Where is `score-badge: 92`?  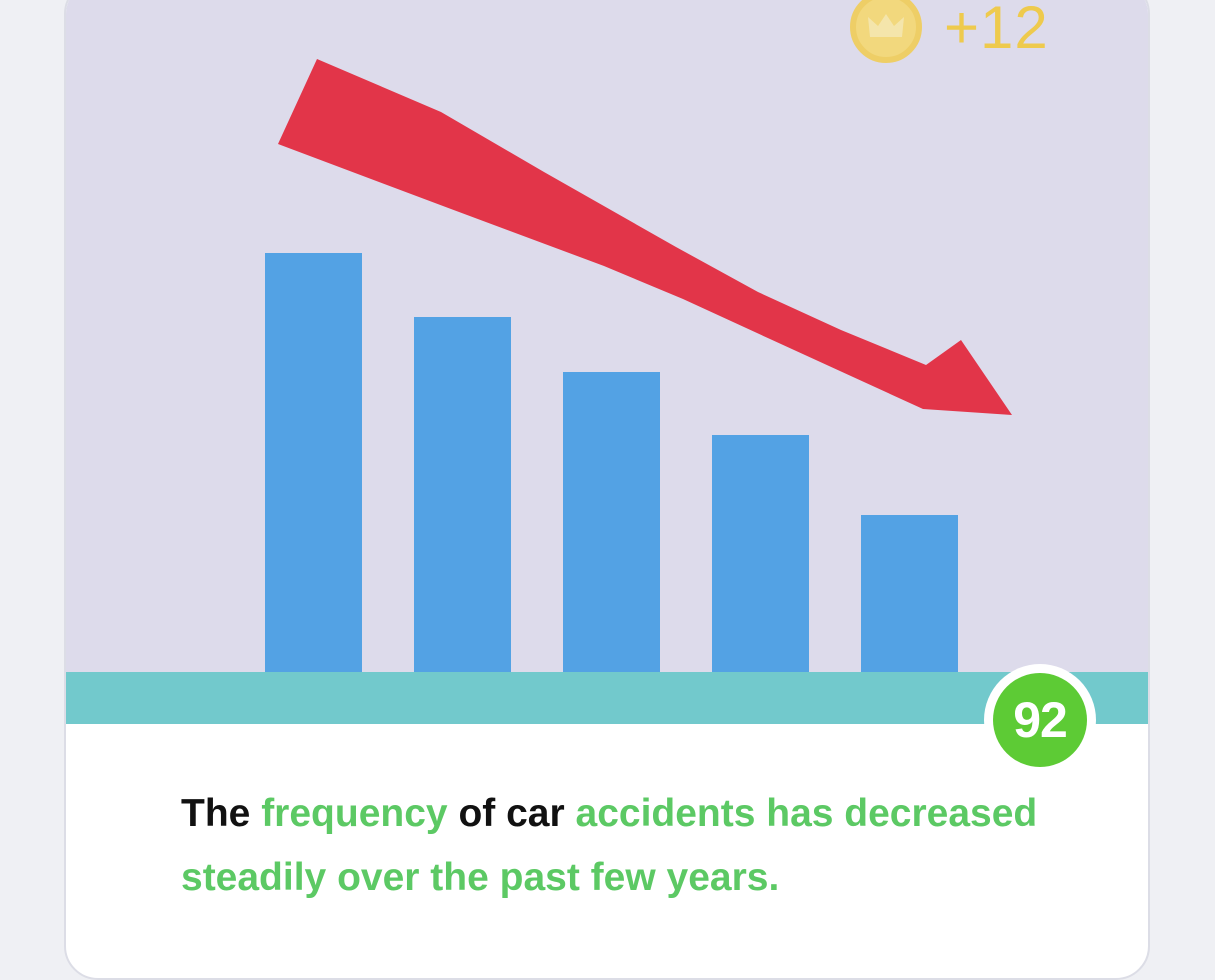 score-badge: 92 is located at coordinates (1040, 720).